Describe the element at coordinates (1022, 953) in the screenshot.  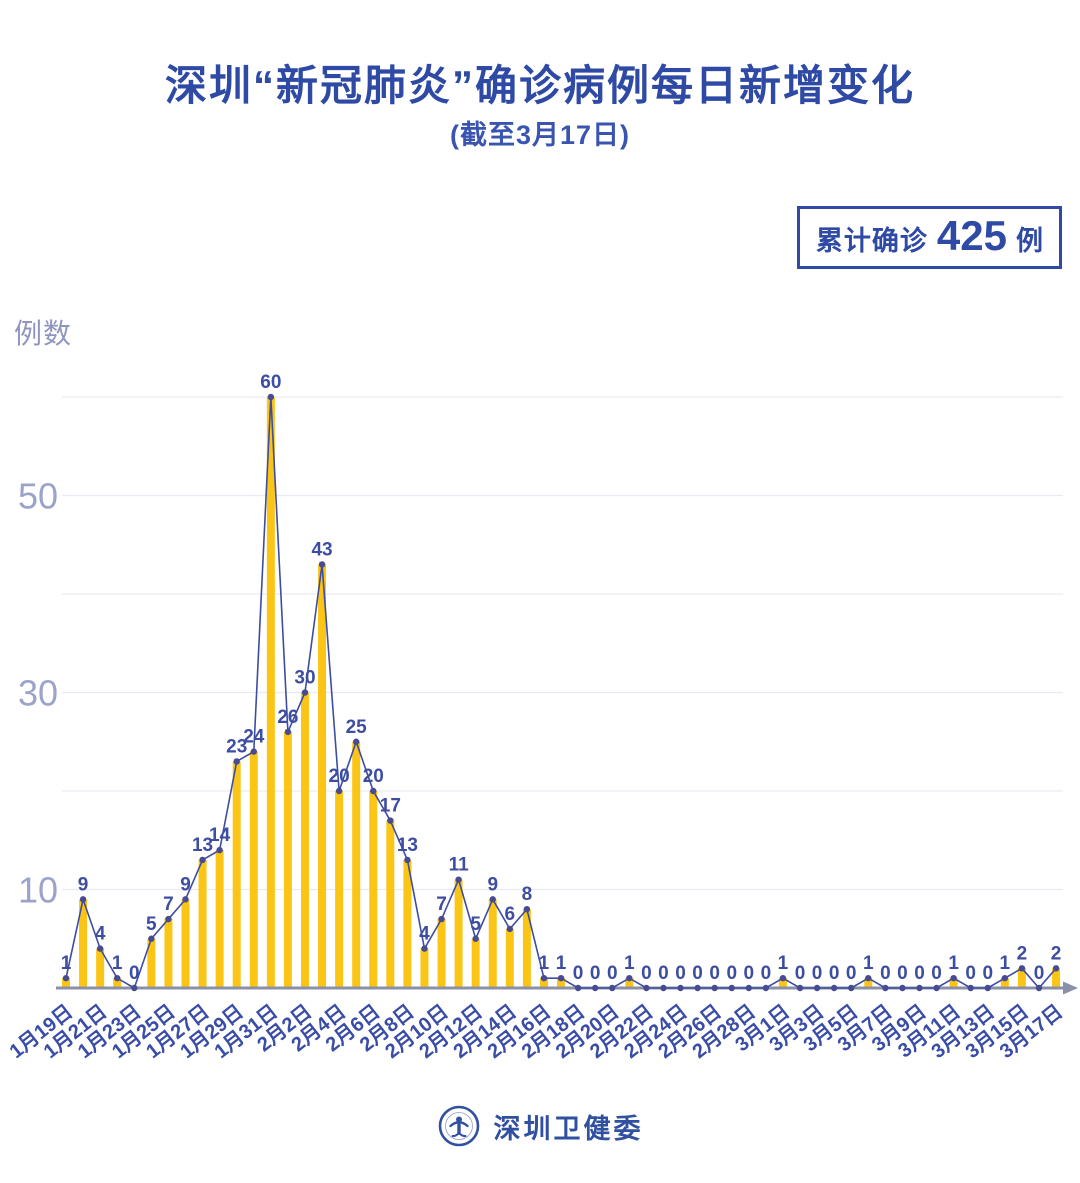
I see `value-label: 2` at that location.